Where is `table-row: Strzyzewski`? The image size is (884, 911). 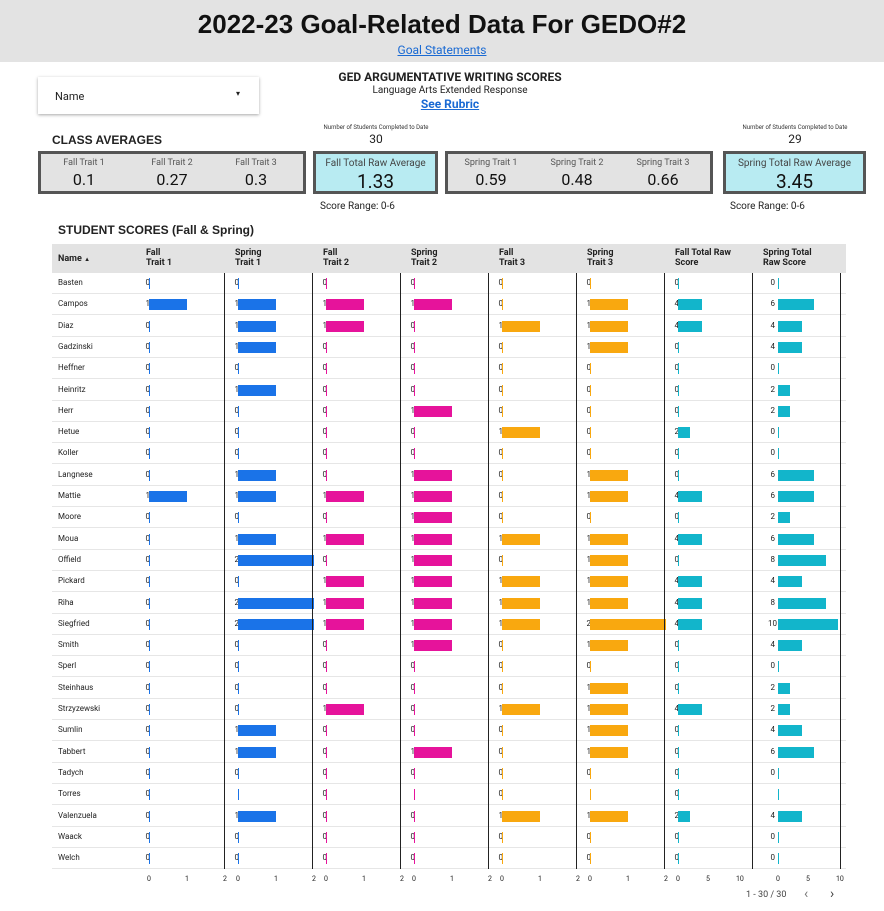 table-row: Strzyzewski is located at coordinates (449, 709).